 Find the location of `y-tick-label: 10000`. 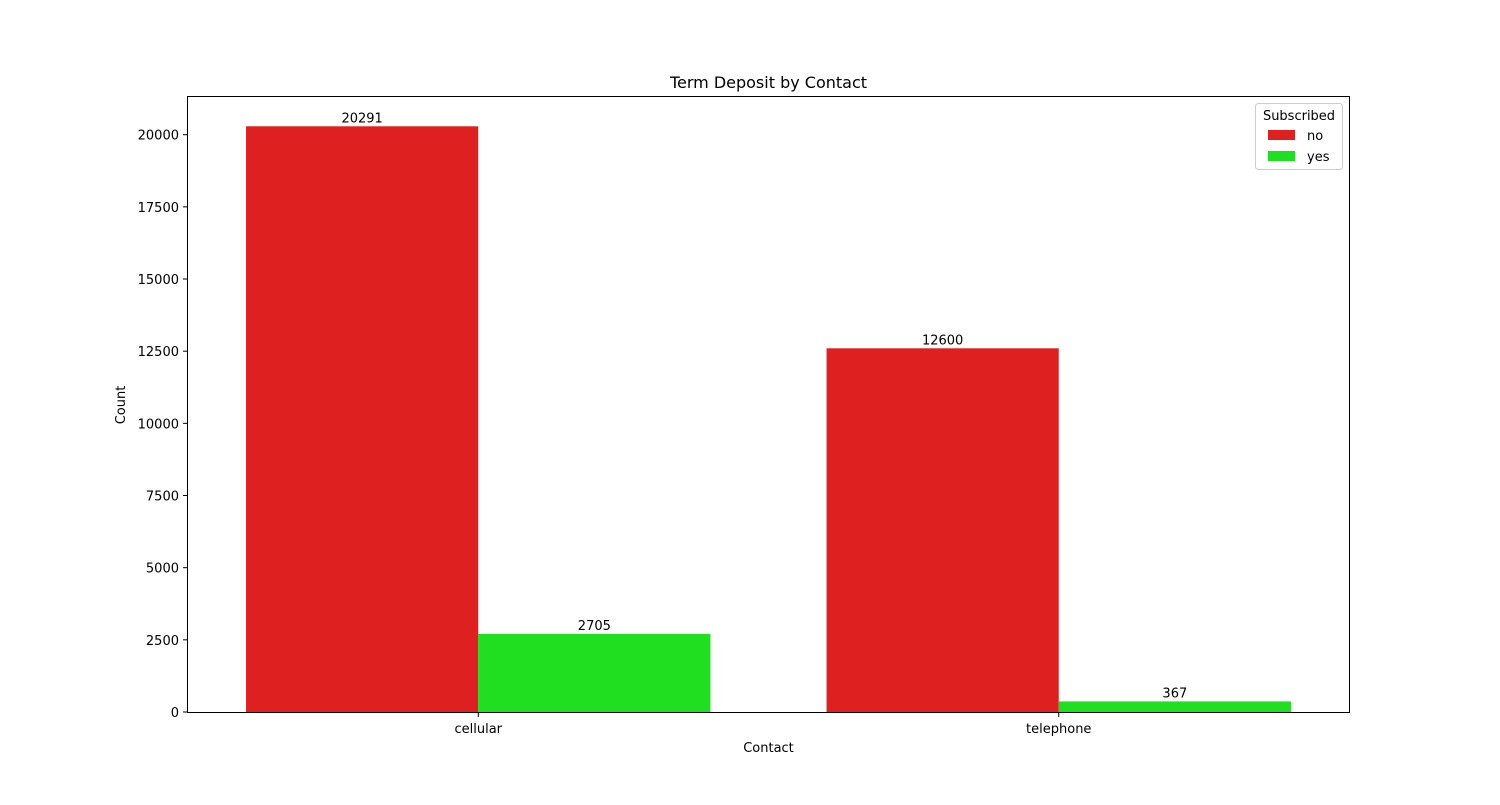

y-tick-label: 10000 is located at coordinates (158, 424).